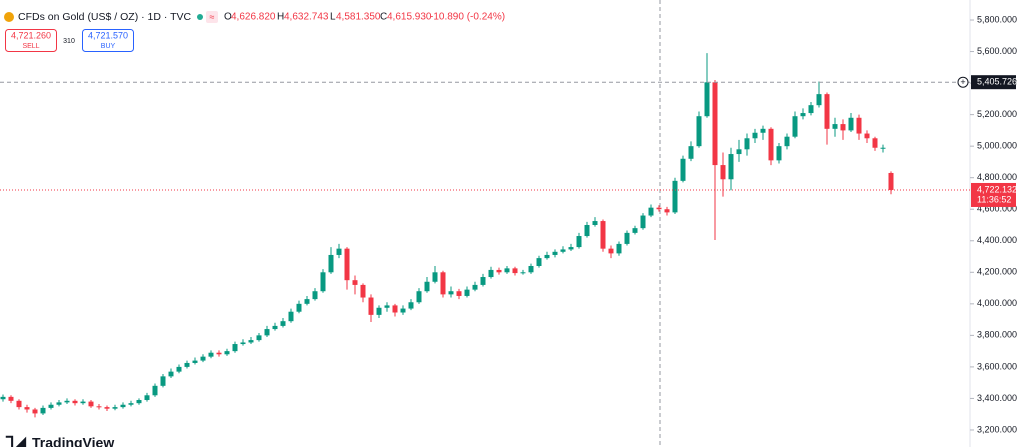 The width and height of the screenshot is (1024, 447). Describe the element at coordinates (306, 17) in the screenshot. I see `h-value: 4,632.743` at that location.